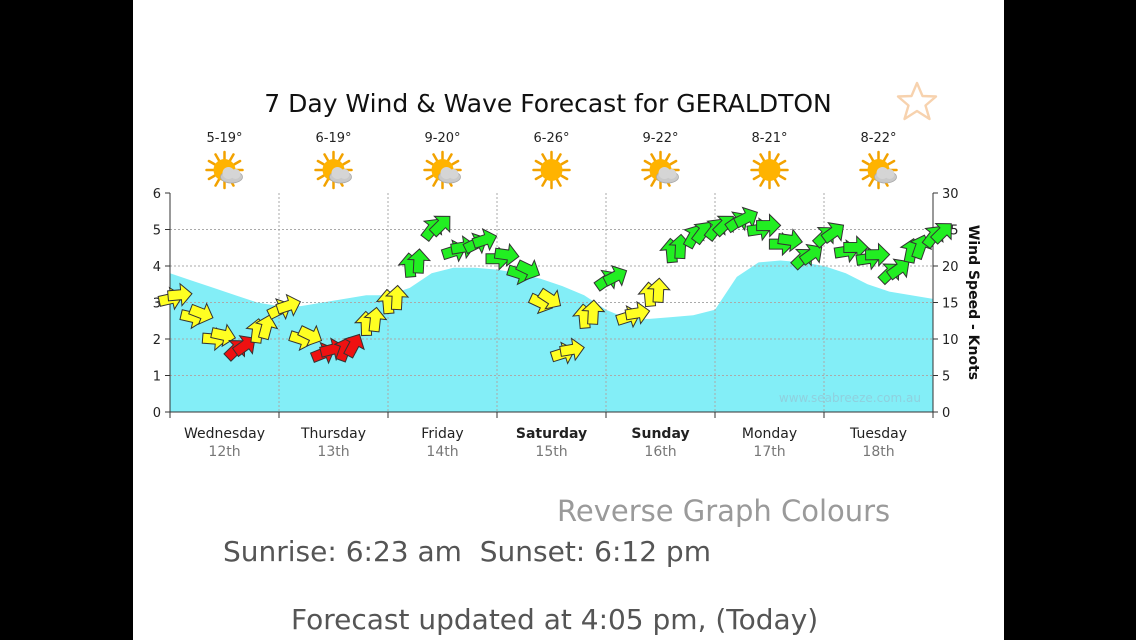  What do you see at coordinates (769, 434) in the screenshot?
I see `x-tick-label-day: Monday` at bounding box center [769, 434].